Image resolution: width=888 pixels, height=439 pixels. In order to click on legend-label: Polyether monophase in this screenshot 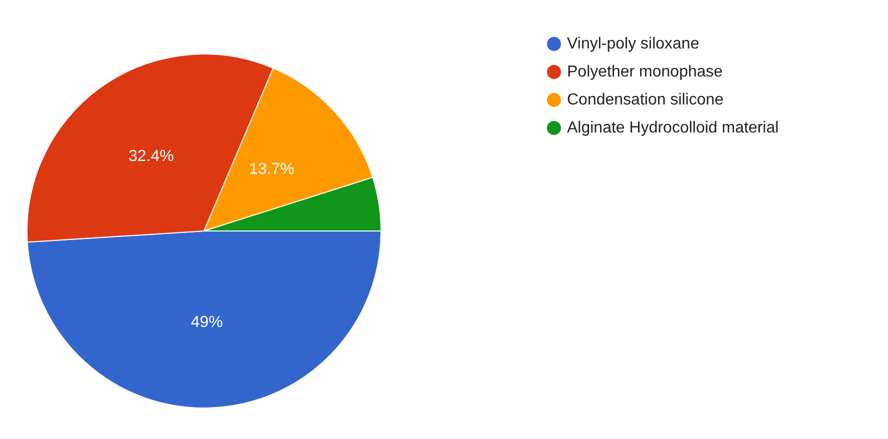, I will do `click(645, 72)`.